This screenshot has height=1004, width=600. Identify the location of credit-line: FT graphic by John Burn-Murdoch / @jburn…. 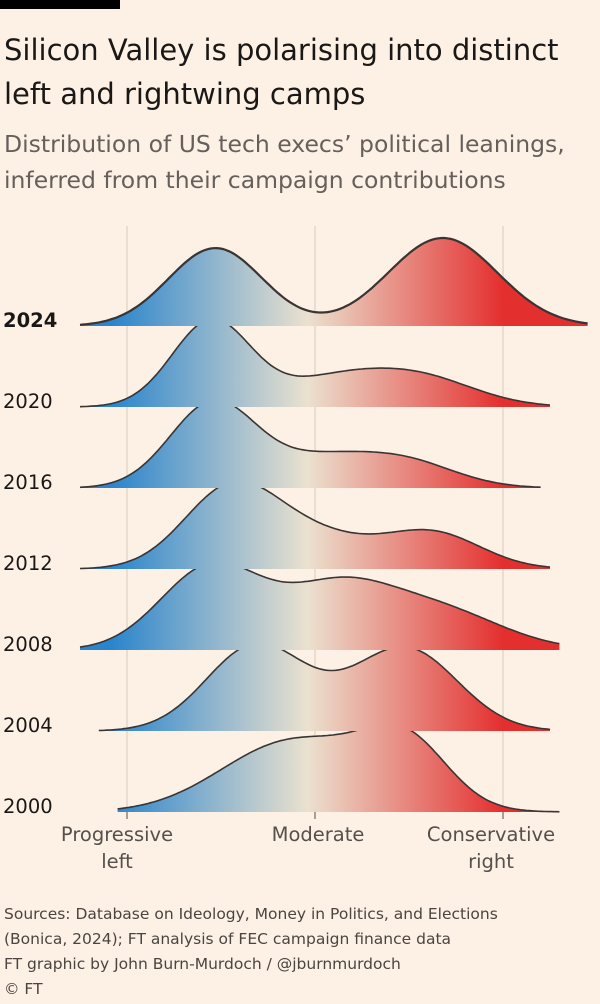
(202, 964).